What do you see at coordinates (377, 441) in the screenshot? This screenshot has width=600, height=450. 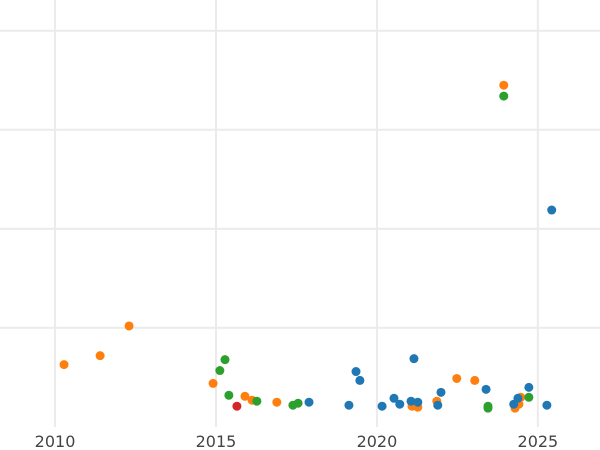 I see `x-tick-label: 2020` at bounding box center [377, 441].